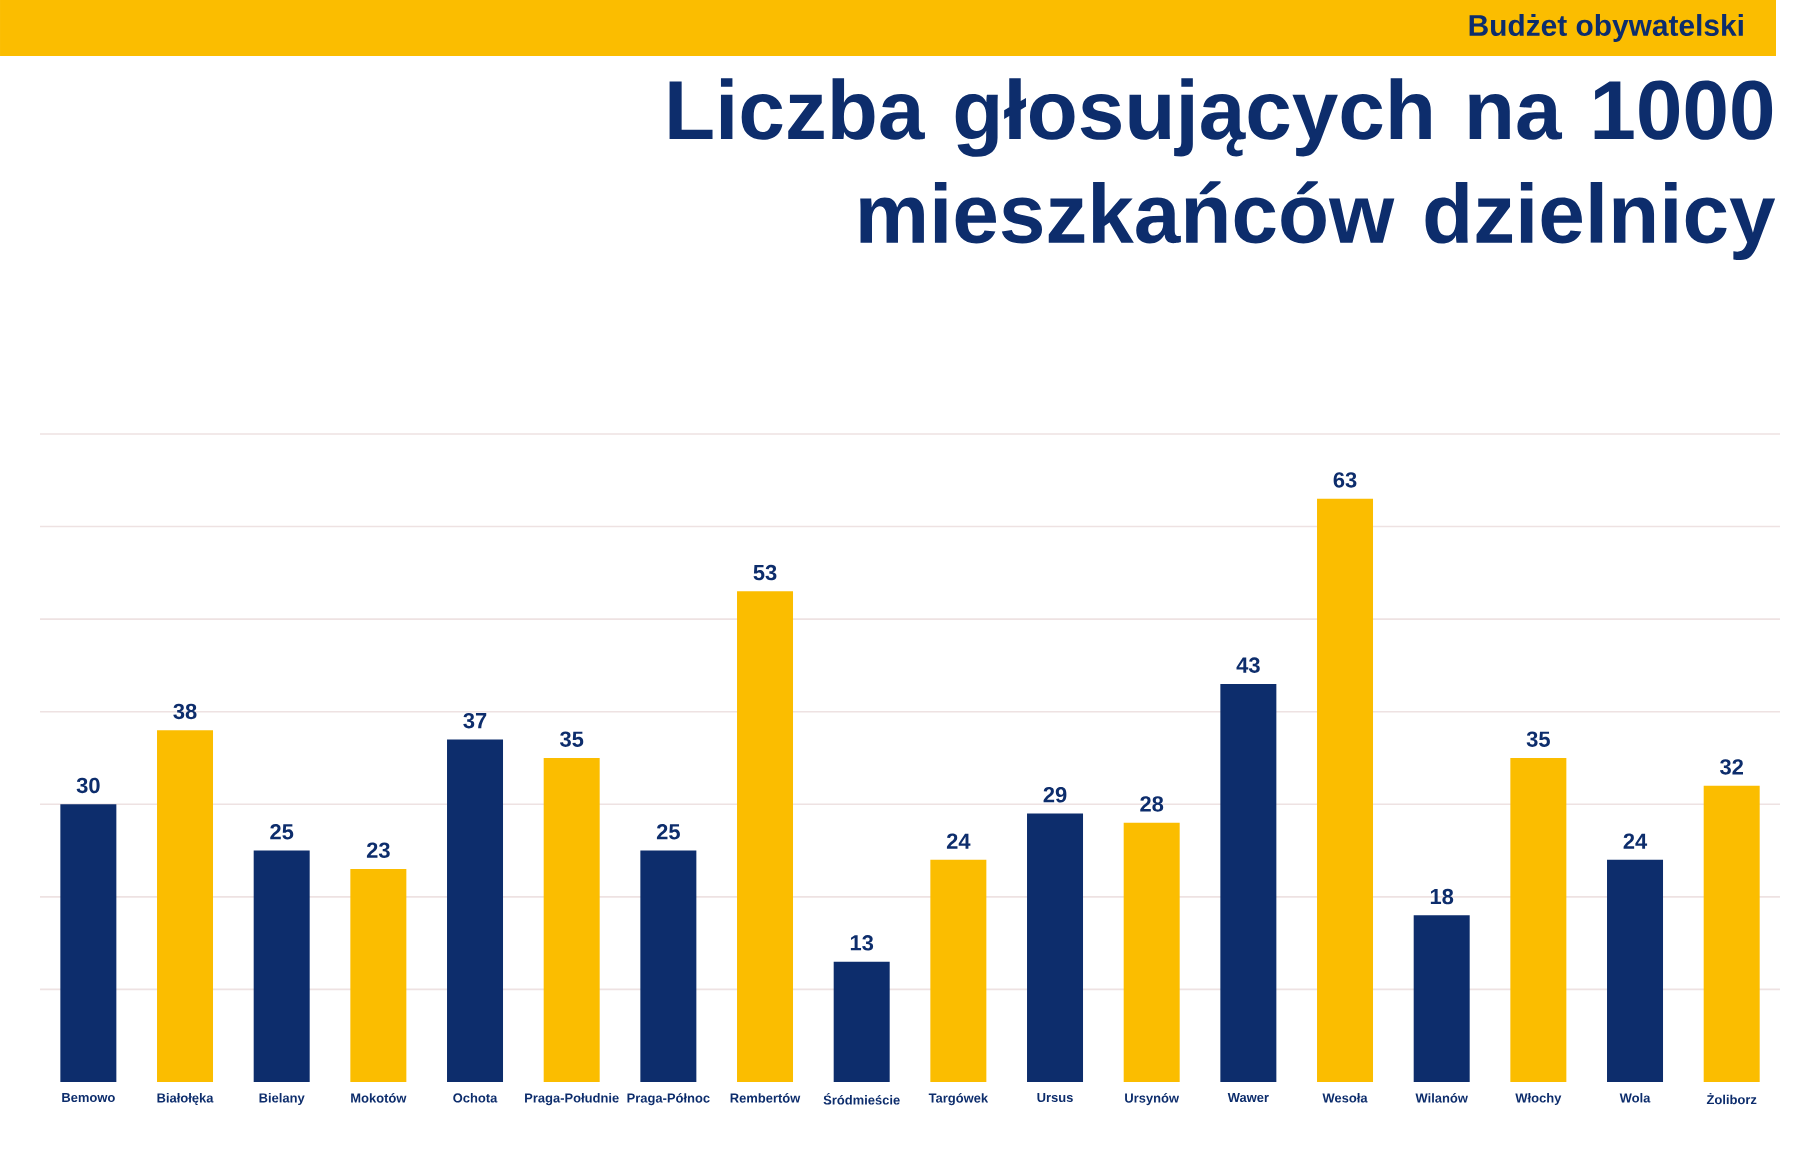  Describe the element at coordinates (88, 785) in the screenshot. I see `data-label: 30` at that location.